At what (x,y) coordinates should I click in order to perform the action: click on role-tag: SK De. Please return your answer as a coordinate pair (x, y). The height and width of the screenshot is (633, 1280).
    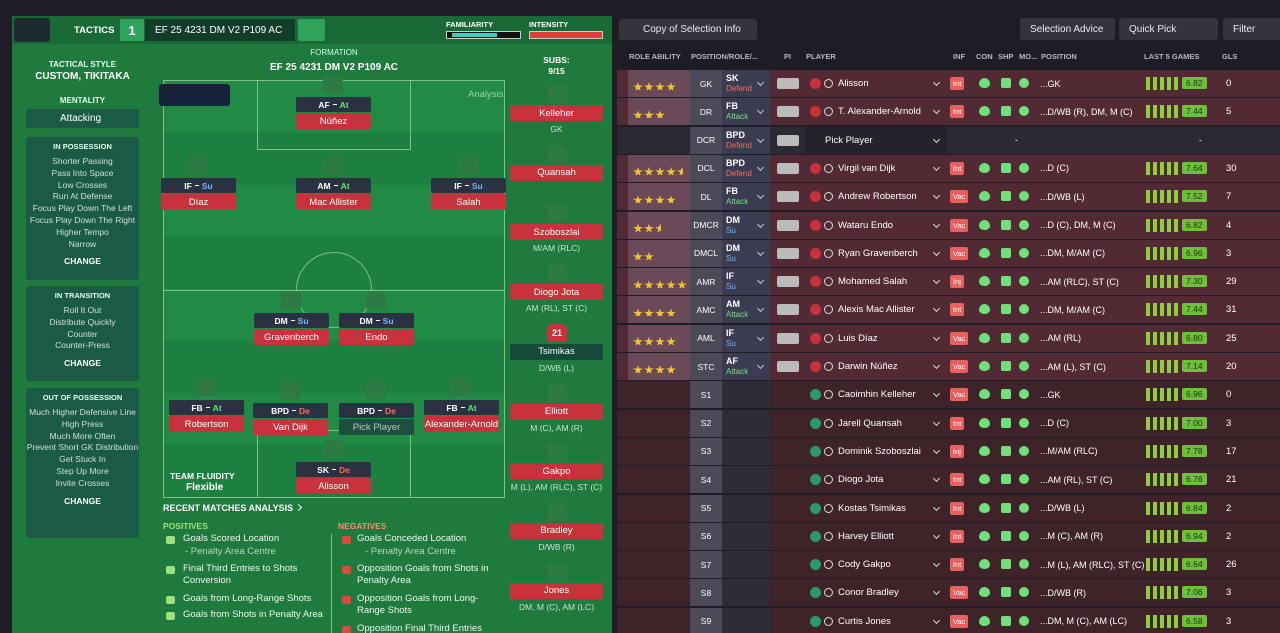
    Looking at the image, I should click on (333, 469).